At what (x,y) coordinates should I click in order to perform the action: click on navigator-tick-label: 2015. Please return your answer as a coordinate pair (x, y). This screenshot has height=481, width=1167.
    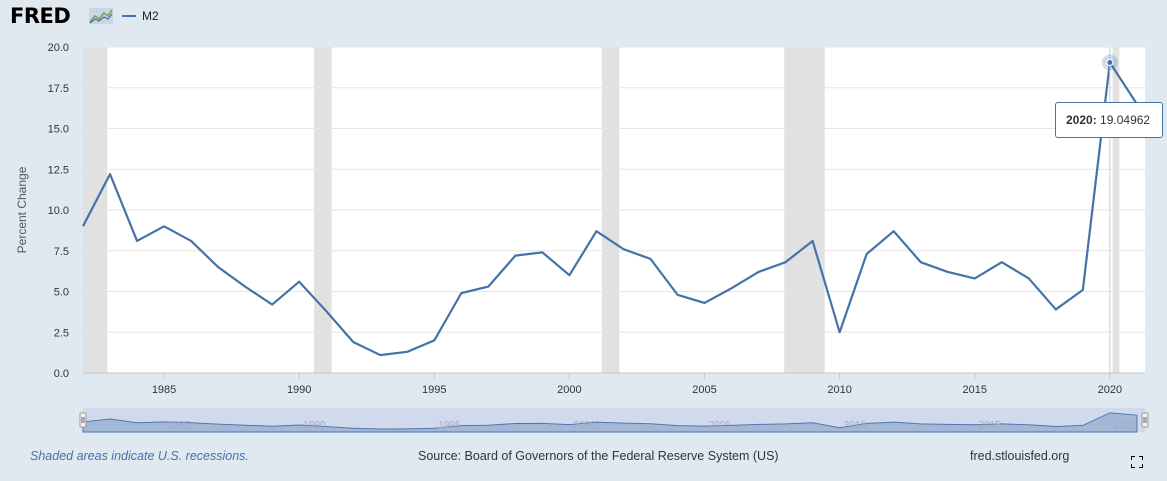
    Looking at the image, I should click on (990, 425).